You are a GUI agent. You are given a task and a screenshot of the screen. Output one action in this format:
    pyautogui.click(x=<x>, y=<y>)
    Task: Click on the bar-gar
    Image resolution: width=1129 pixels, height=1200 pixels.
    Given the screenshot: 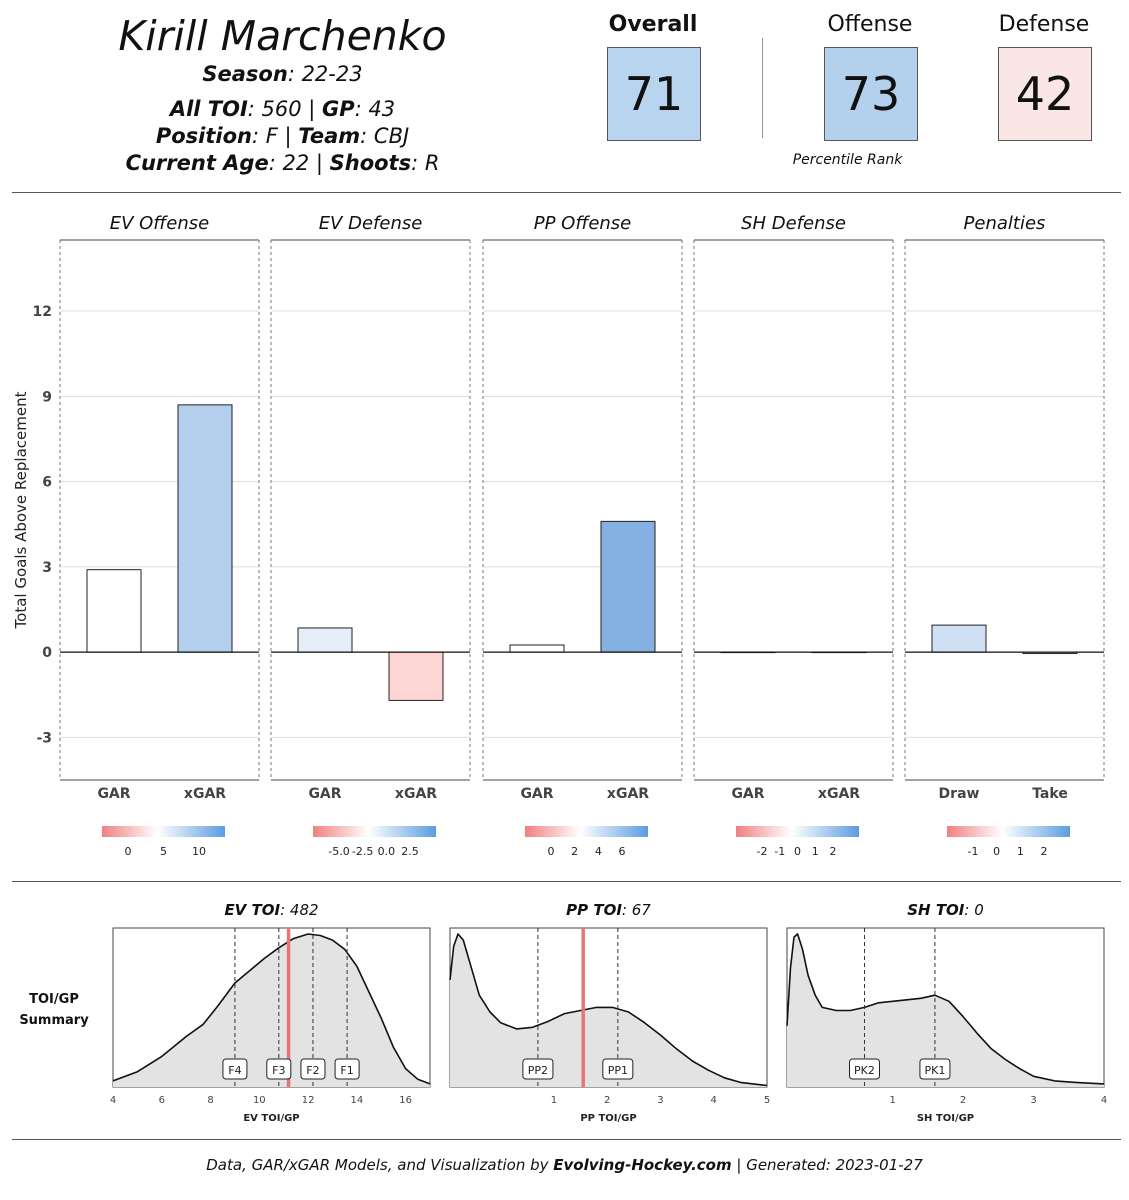 What is the action you would take?
    pyautogui.click(x=325, y=640)
    